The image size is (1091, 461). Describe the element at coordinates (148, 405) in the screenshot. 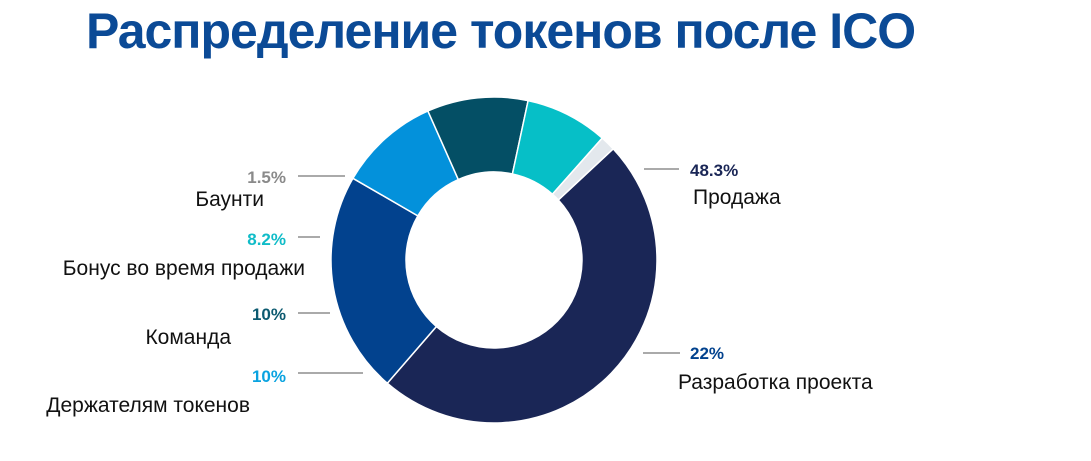

I see `slice-category-label-3: Держателям токенов` at that location.